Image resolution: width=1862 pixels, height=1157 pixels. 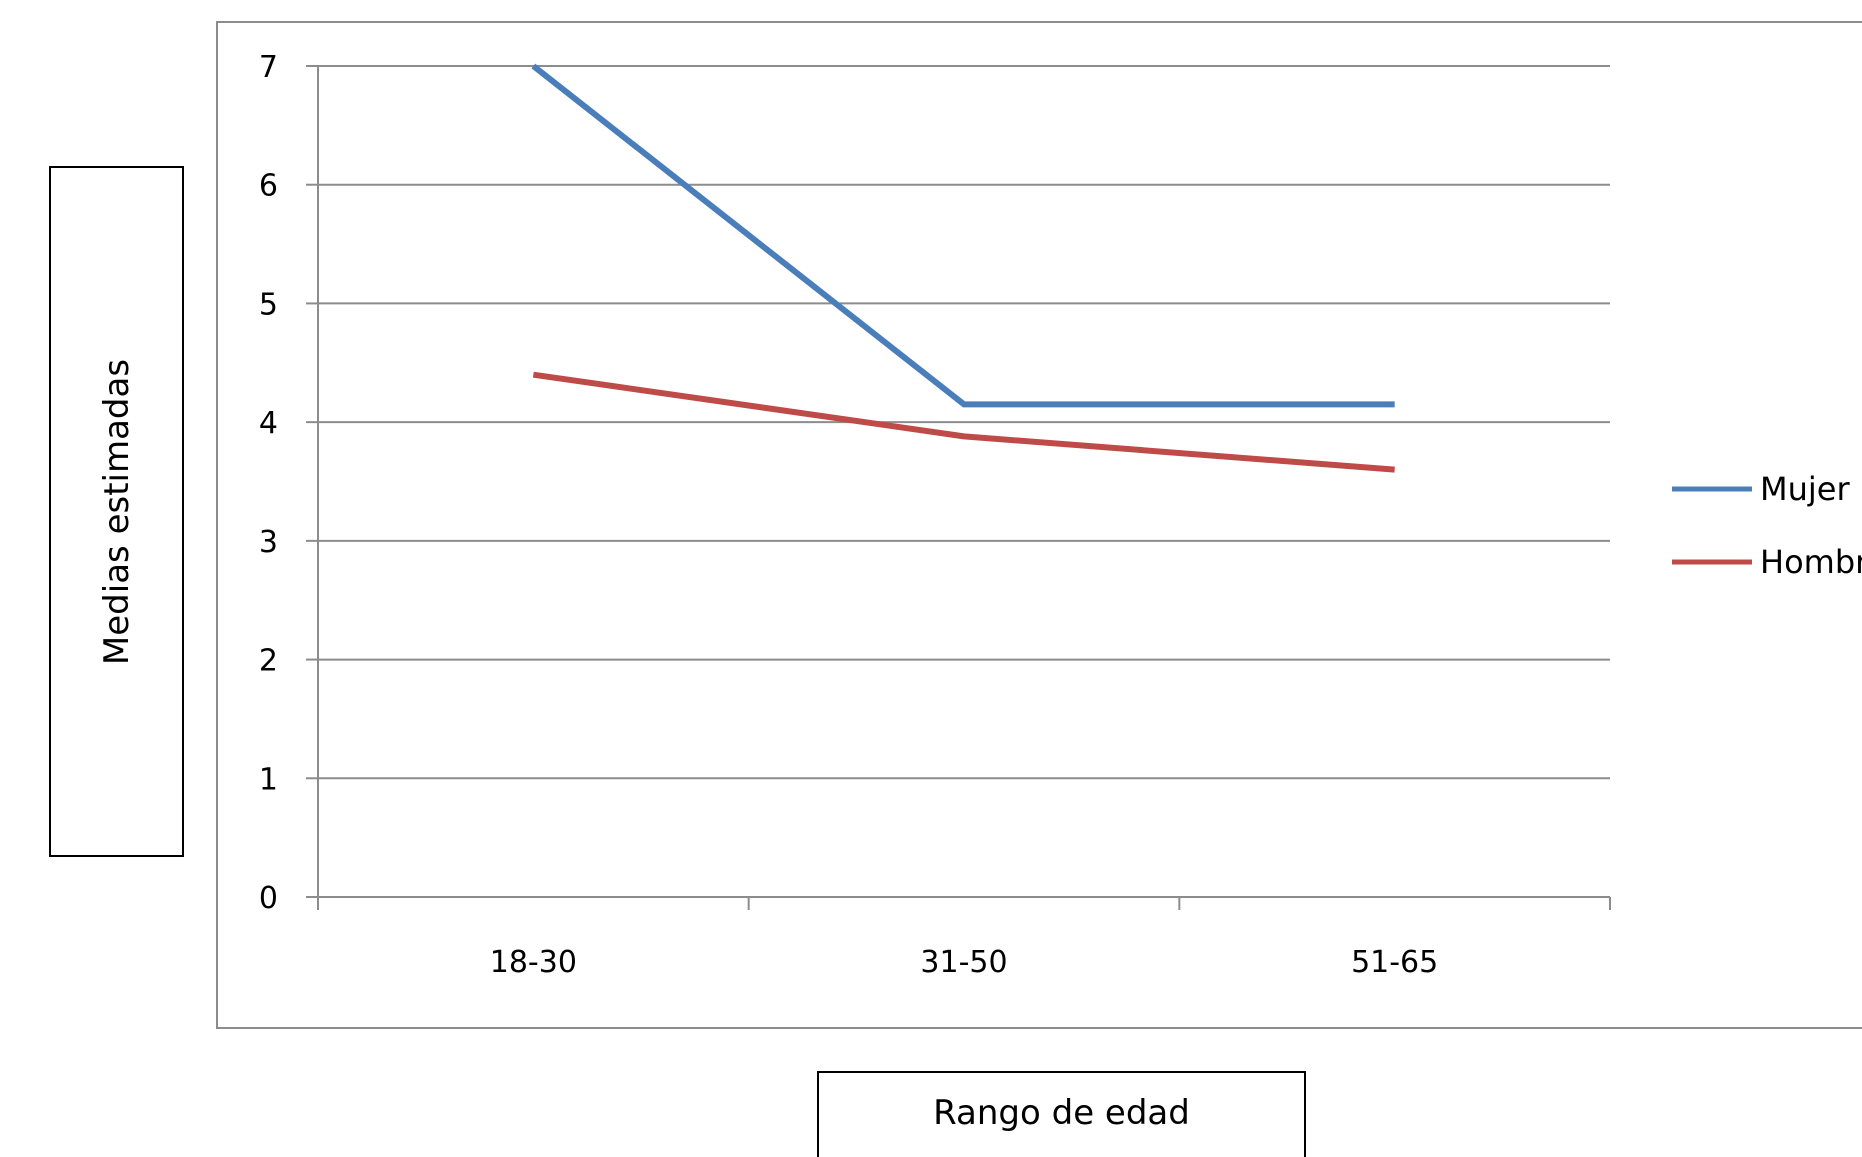 I want to click on y-tick-label-6: 6, so click(x=268, y=186).